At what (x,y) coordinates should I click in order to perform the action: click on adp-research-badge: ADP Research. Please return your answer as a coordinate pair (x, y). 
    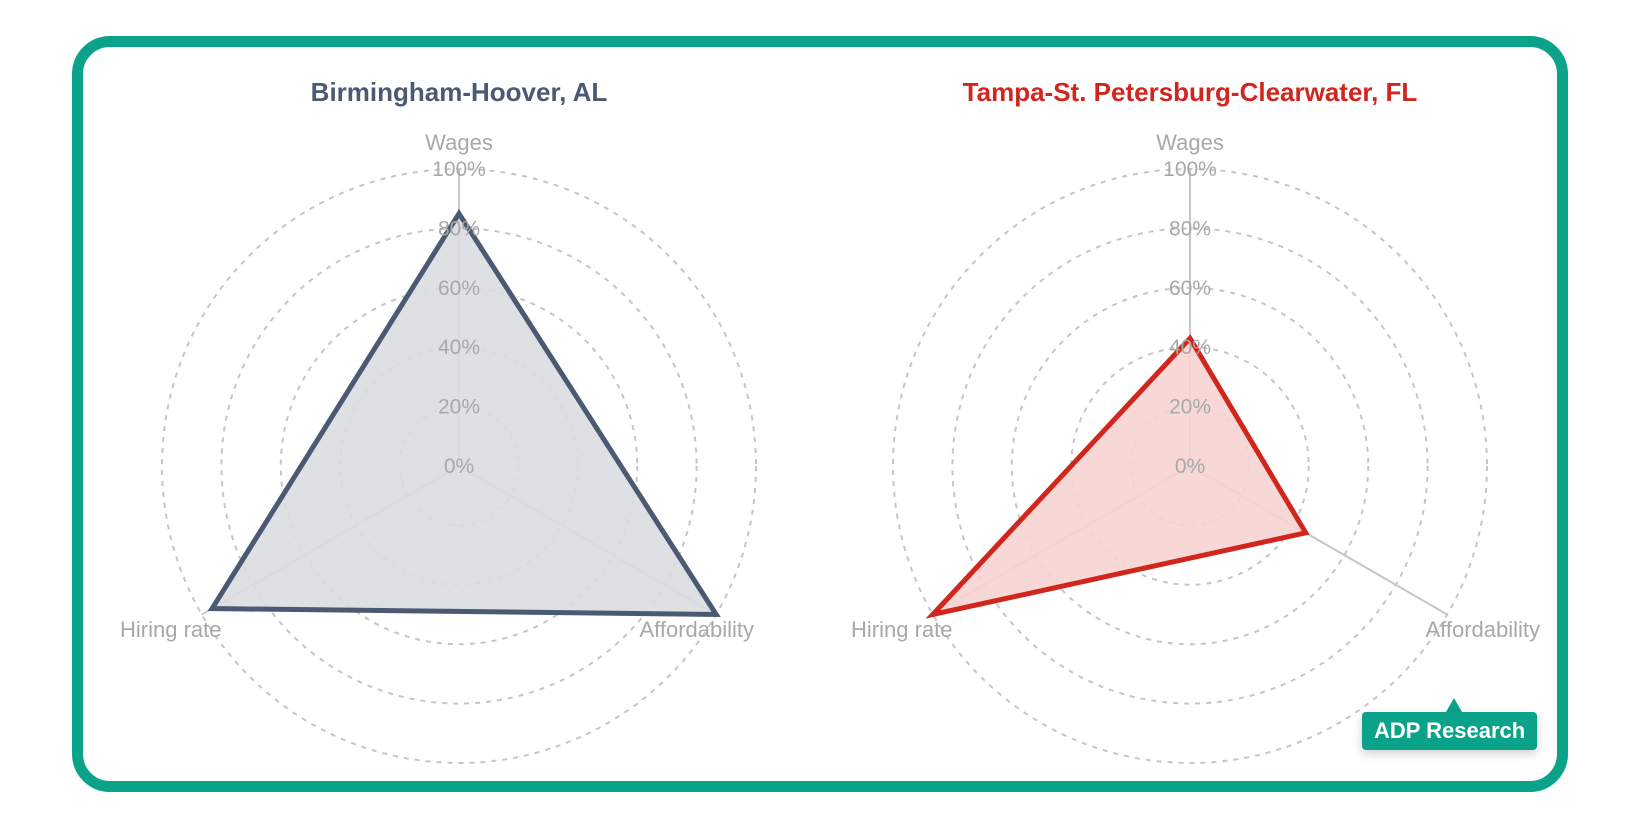
    Looking at the image, I should click on (1450, 731).